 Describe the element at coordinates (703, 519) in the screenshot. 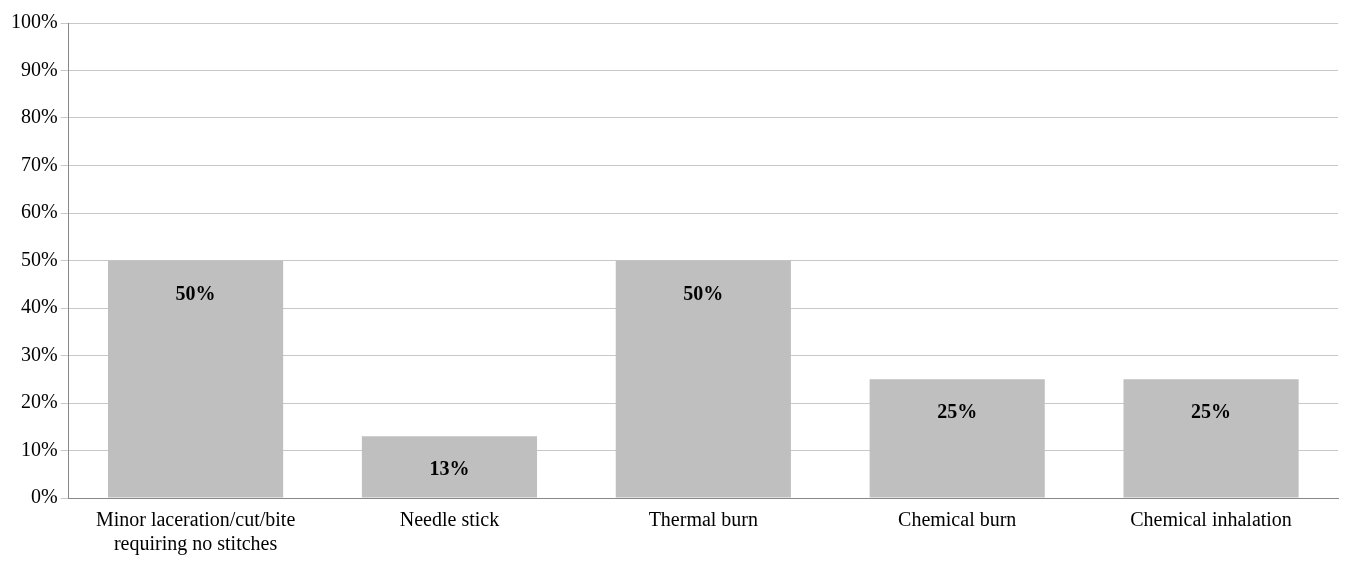

I see `x-tick-label: Thermal burn` at that location.